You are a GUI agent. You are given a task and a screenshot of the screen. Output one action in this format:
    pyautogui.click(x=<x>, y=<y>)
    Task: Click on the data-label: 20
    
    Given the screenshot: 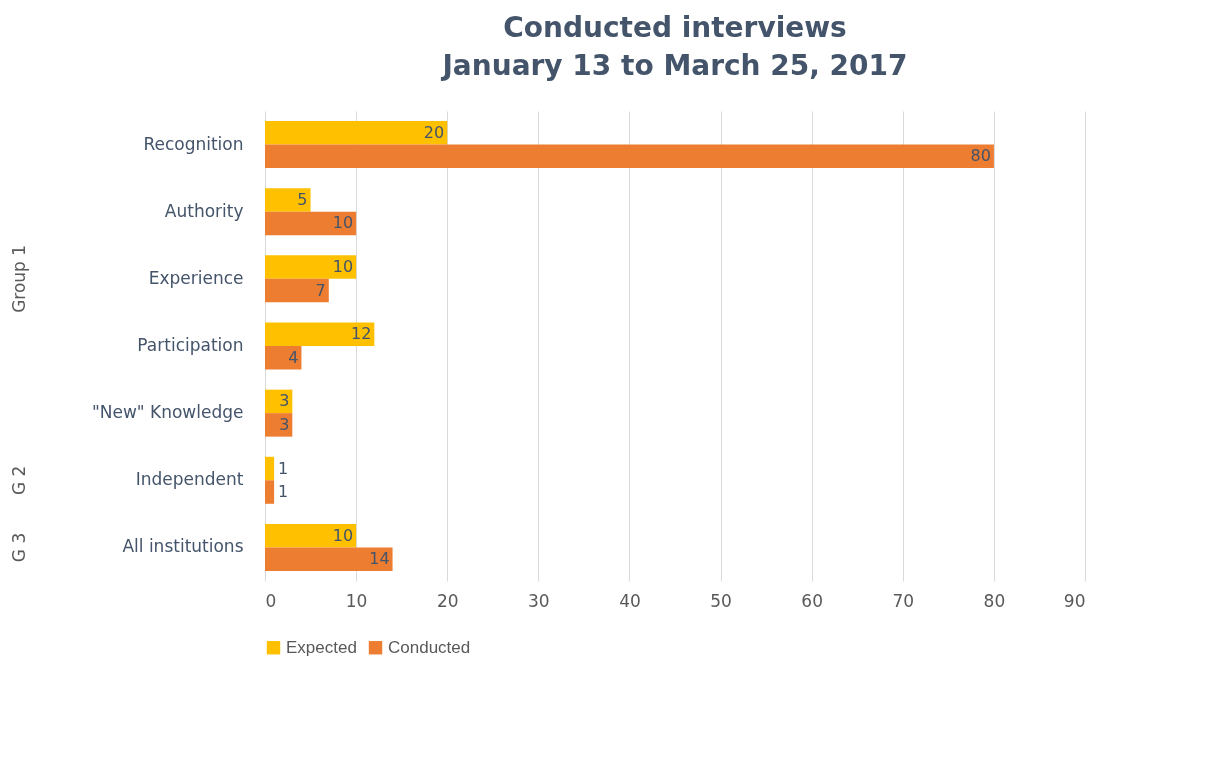 What is the action you would take?
    pyautogui.click(x=434, y=132)
    